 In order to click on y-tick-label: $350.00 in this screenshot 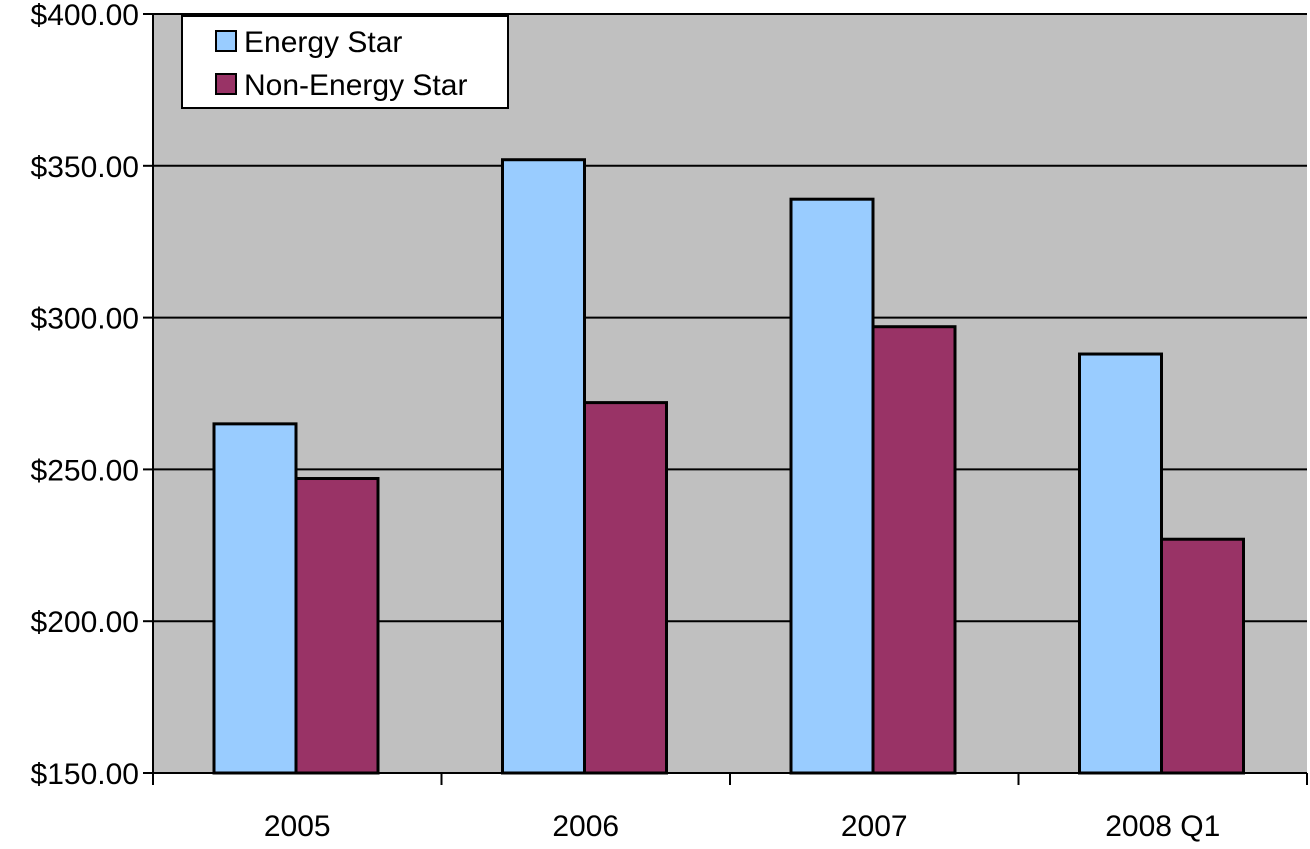, I will do `click(85, 167)`.